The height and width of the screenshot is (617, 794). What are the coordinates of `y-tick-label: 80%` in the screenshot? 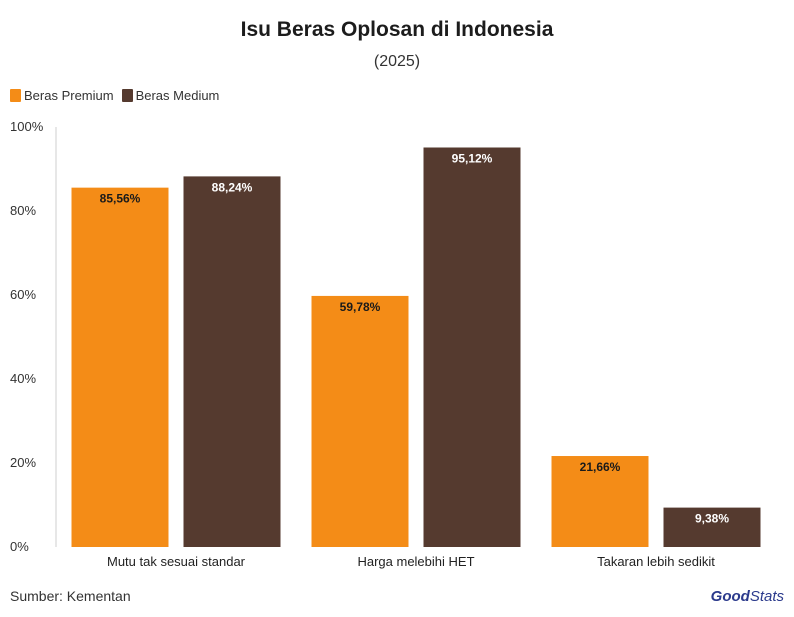 It's located at (23, 210).